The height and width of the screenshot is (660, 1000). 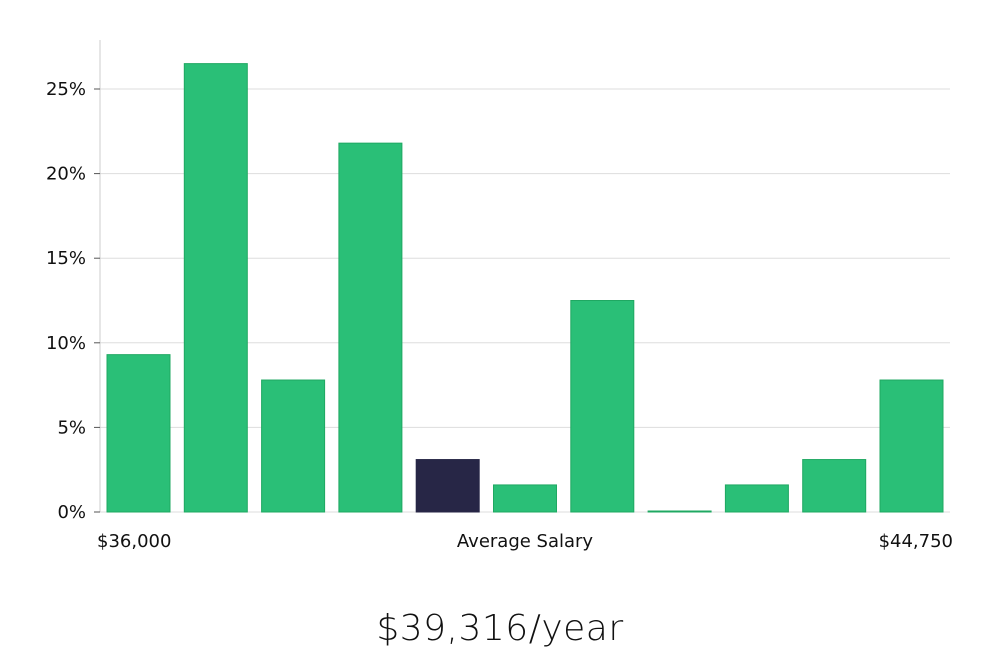 What do you see at coordinates (447, 486) in the screenshot?
I see `bar-highlighted` at bounding box center [447, 486].